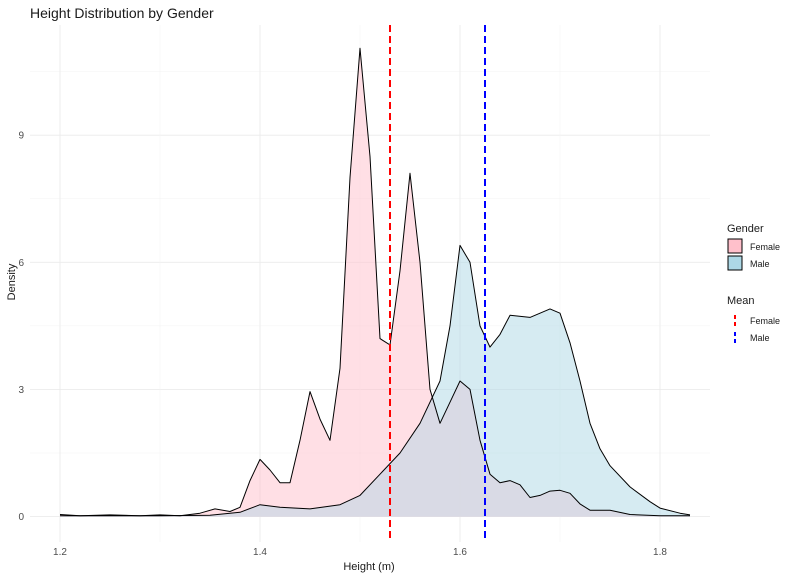 The image size is (792, 576). I want to click on legend-male-label: Male, so click(760, 264).